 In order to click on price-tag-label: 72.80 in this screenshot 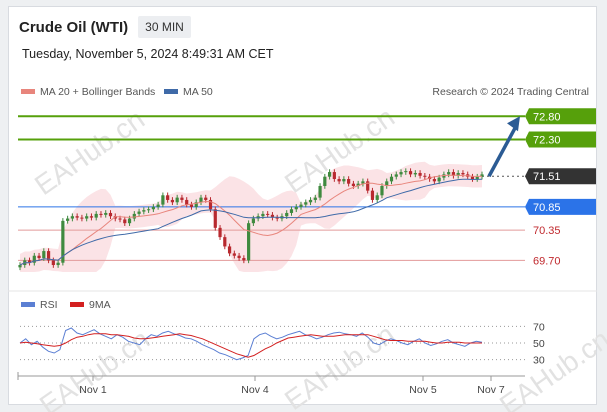, I will do `click(547, 117)`.